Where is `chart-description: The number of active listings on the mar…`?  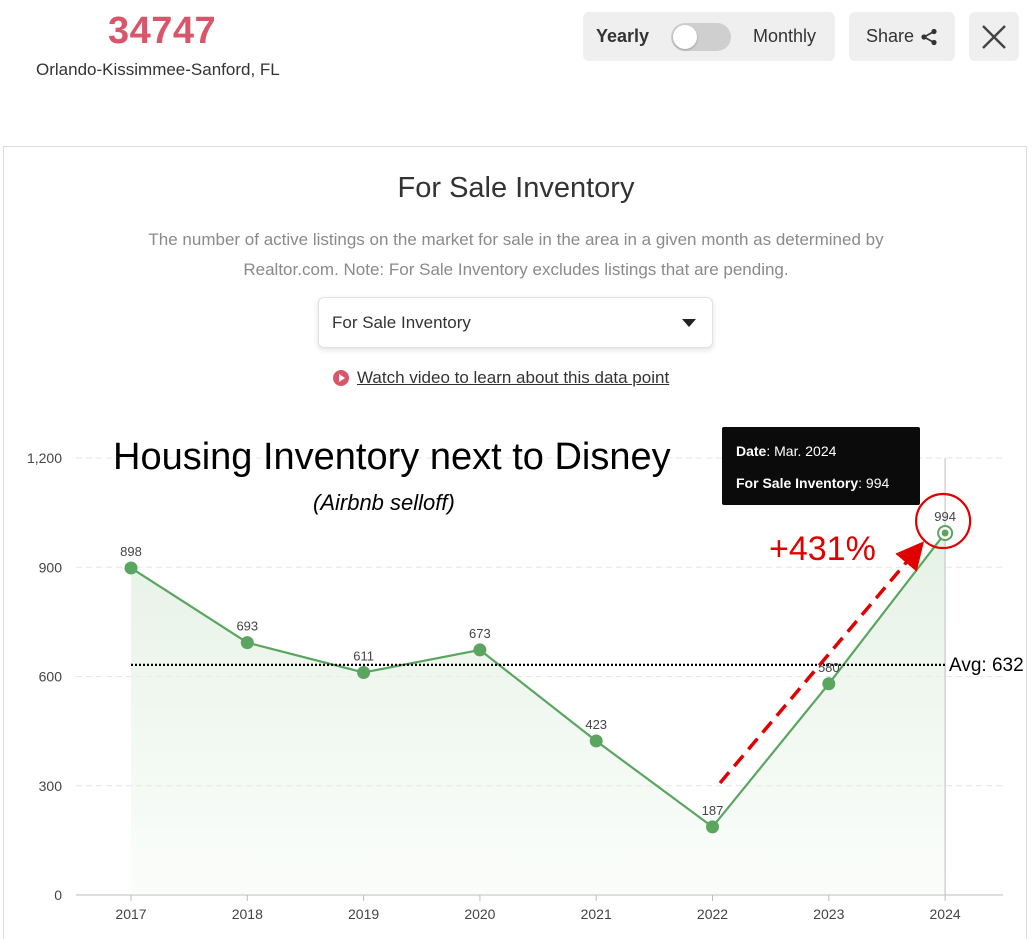 chart-description: The number of active listings on the mar… is located at coordinates (516, 254).